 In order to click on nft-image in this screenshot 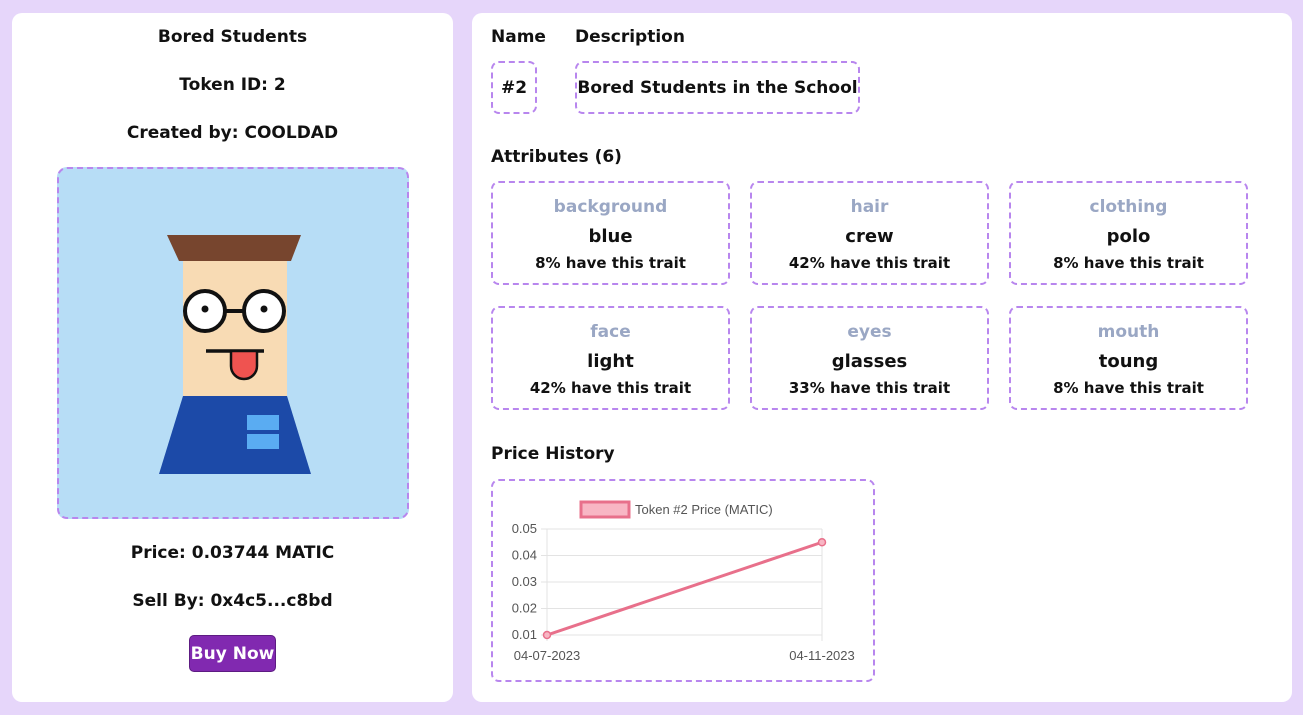, I will do `click(233, 343)`.